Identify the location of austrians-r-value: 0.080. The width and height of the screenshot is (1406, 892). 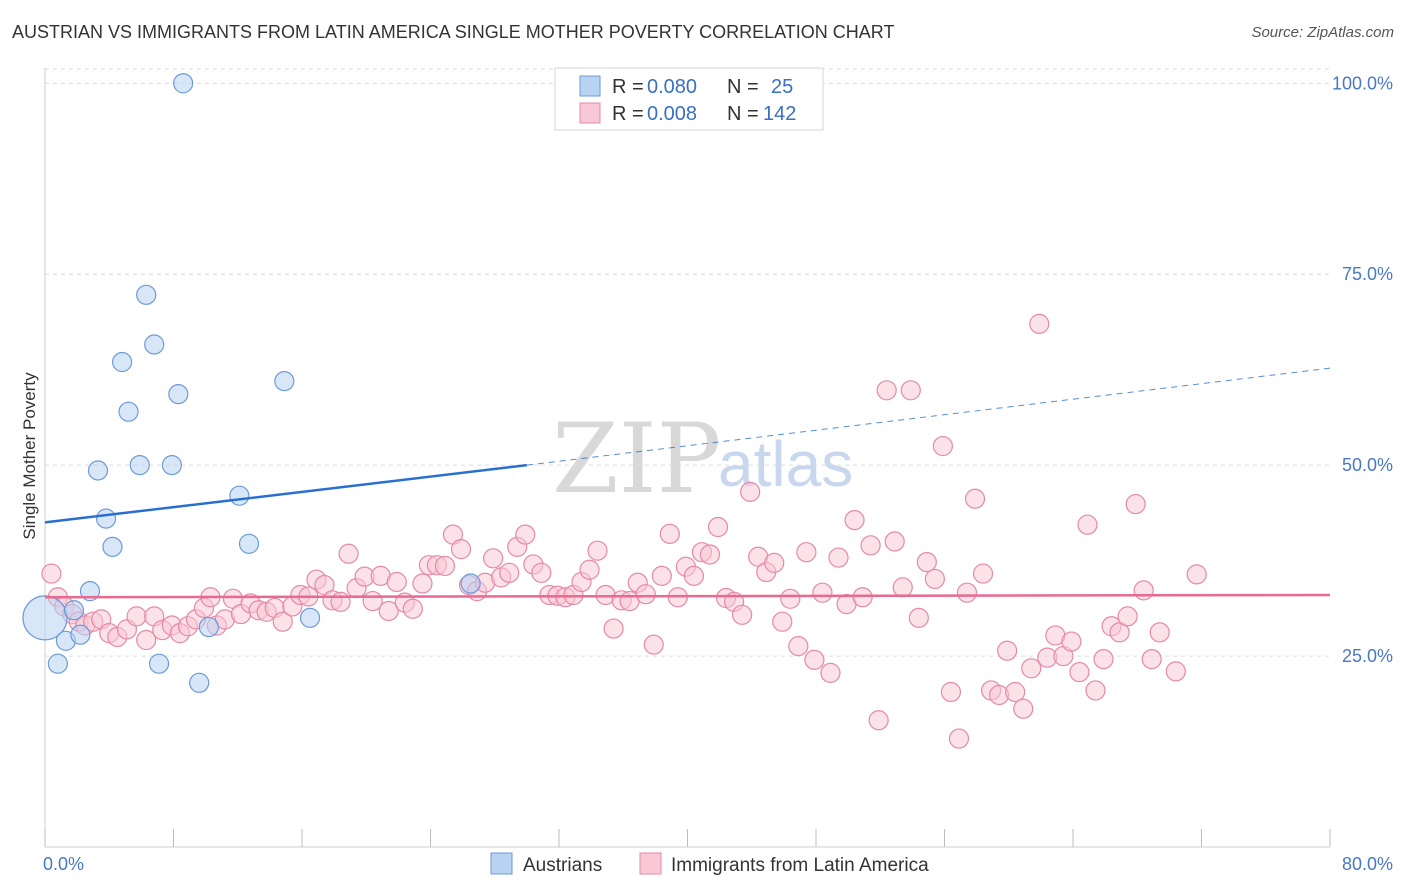
(672, 87).